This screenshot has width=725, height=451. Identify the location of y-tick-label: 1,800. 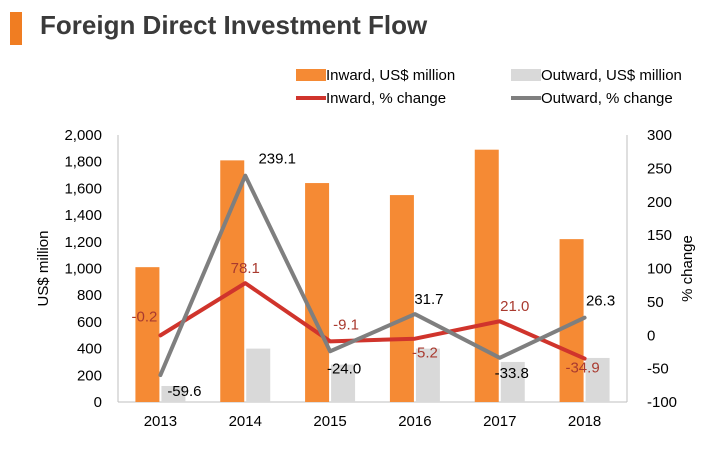
(83, 162).